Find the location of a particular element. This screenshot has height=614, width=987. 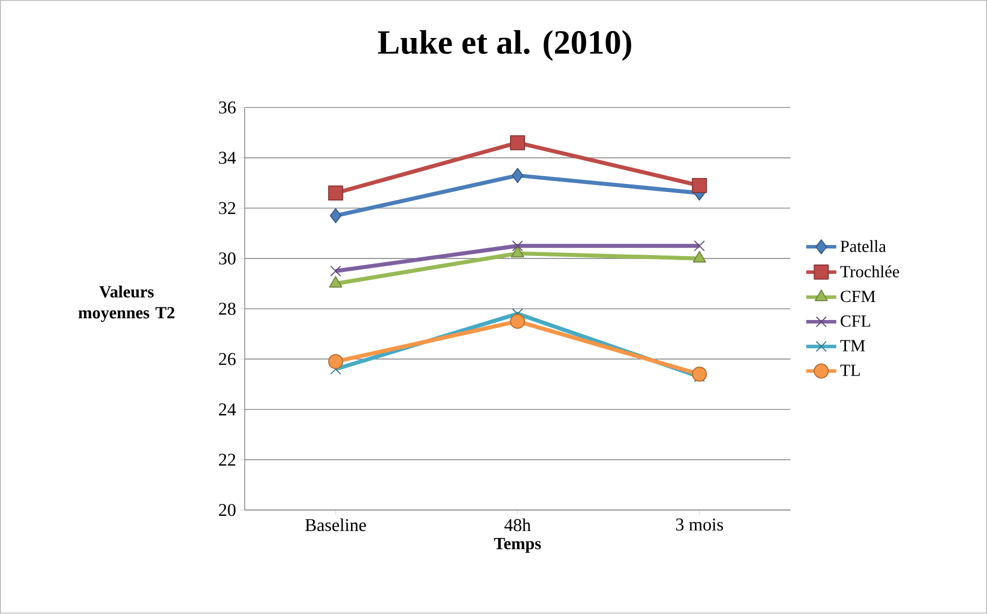

y-tick-label: 34 is located at coordinates (227, 158).